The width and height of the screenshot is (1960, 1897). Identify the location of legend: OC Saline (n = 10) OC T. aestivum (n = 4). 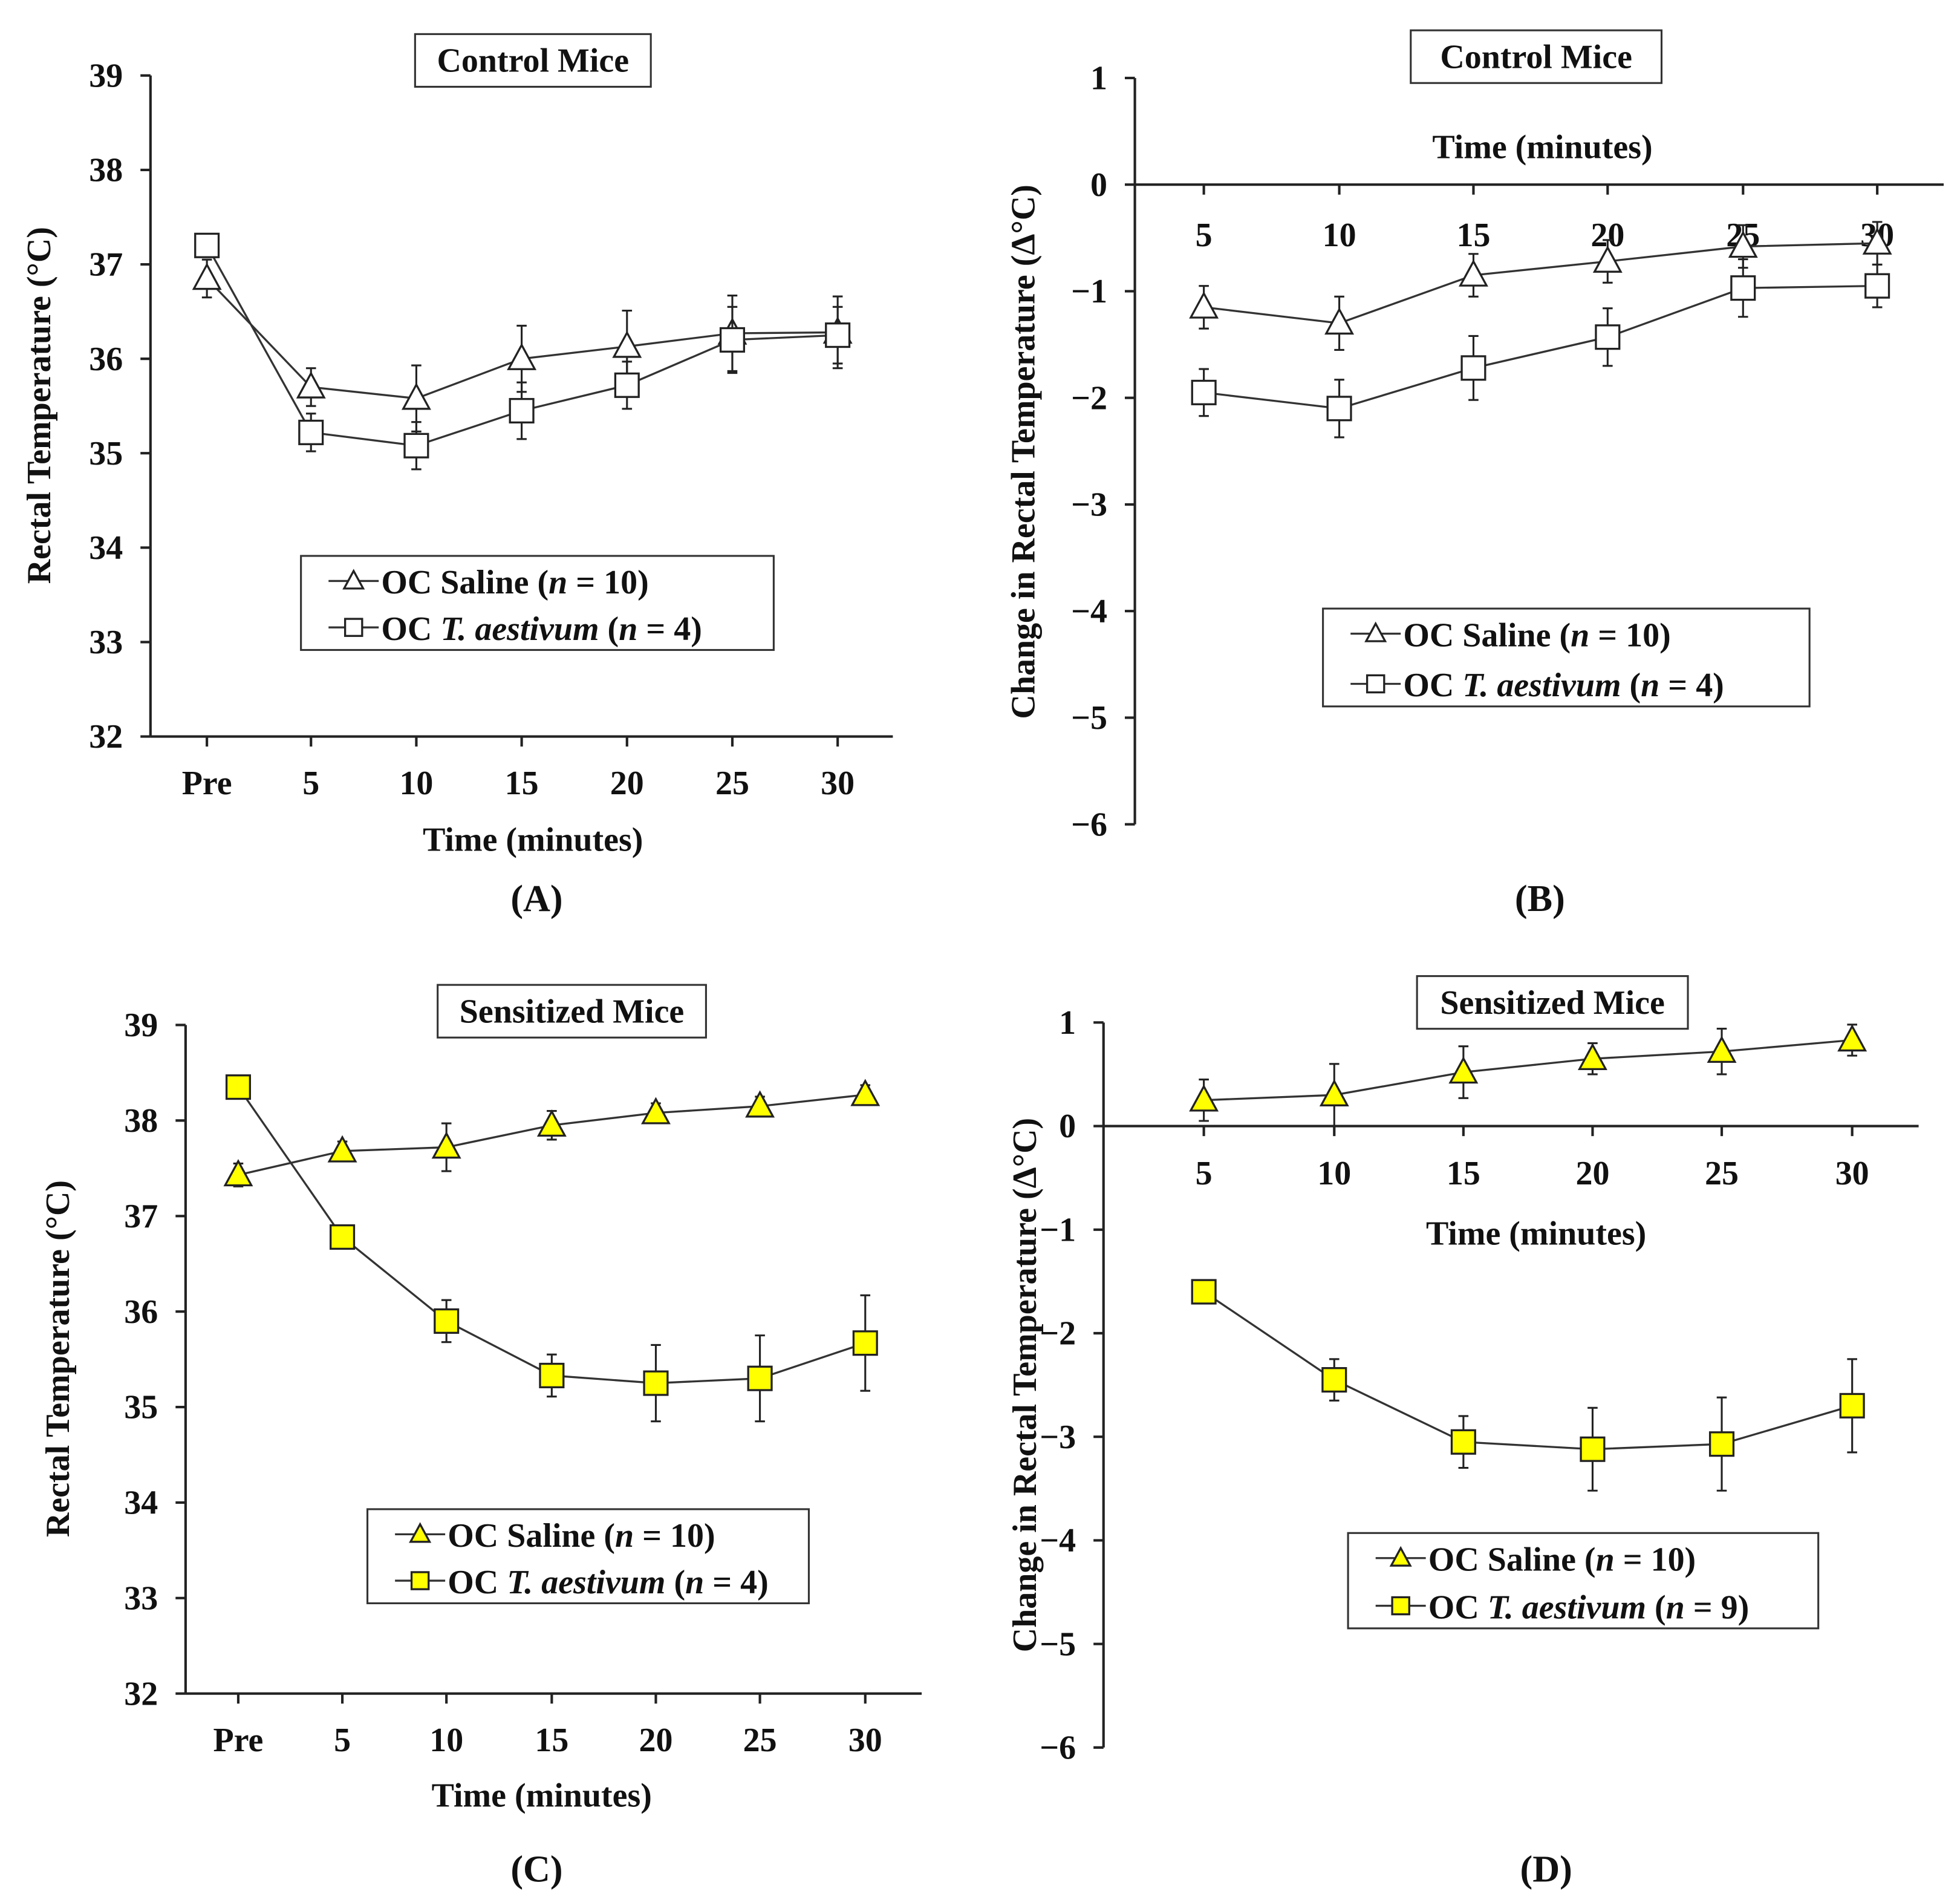
(1566, 657).